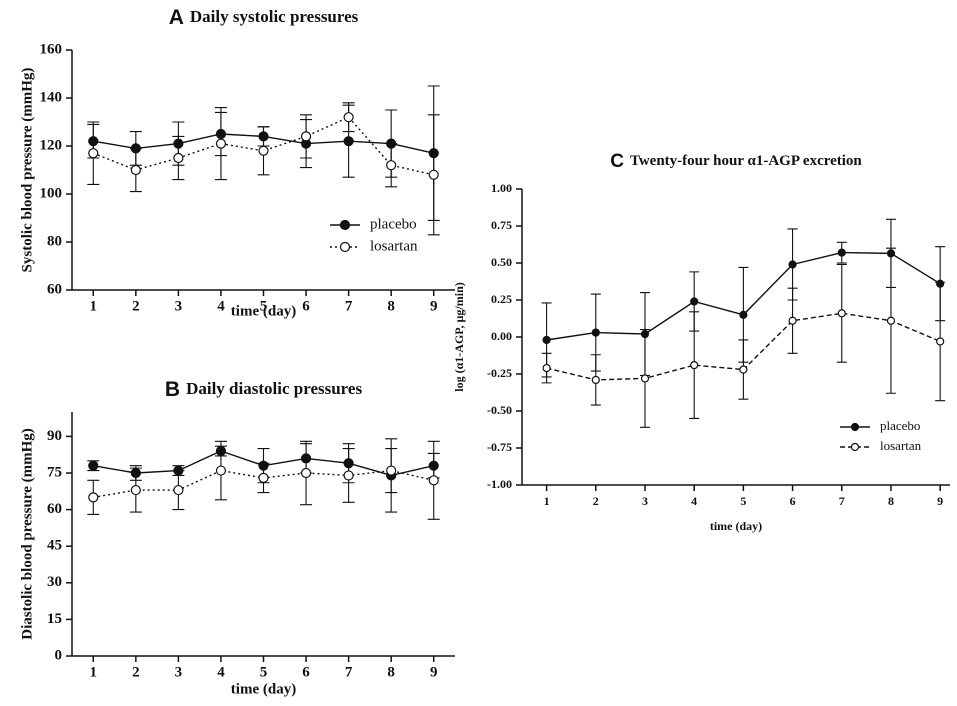 The width and height of the screenshot is (957, 706). What do you see at coordinates (54, 546) in the screenshot?
I see `y-tick-label: 45` at bounding box center [54, 546].